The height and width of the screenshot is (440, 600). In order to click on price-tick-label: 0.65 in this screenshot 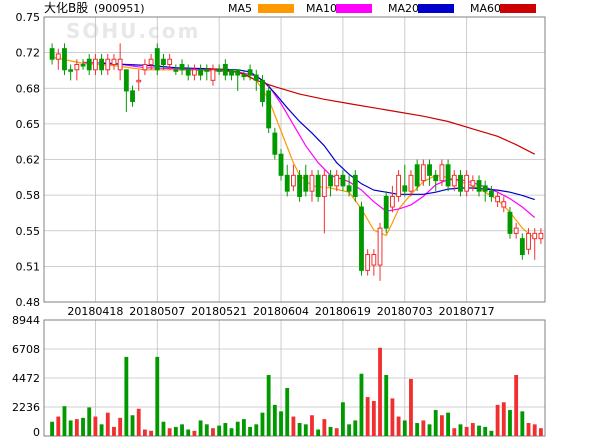, I will do `click(28, 124)`.